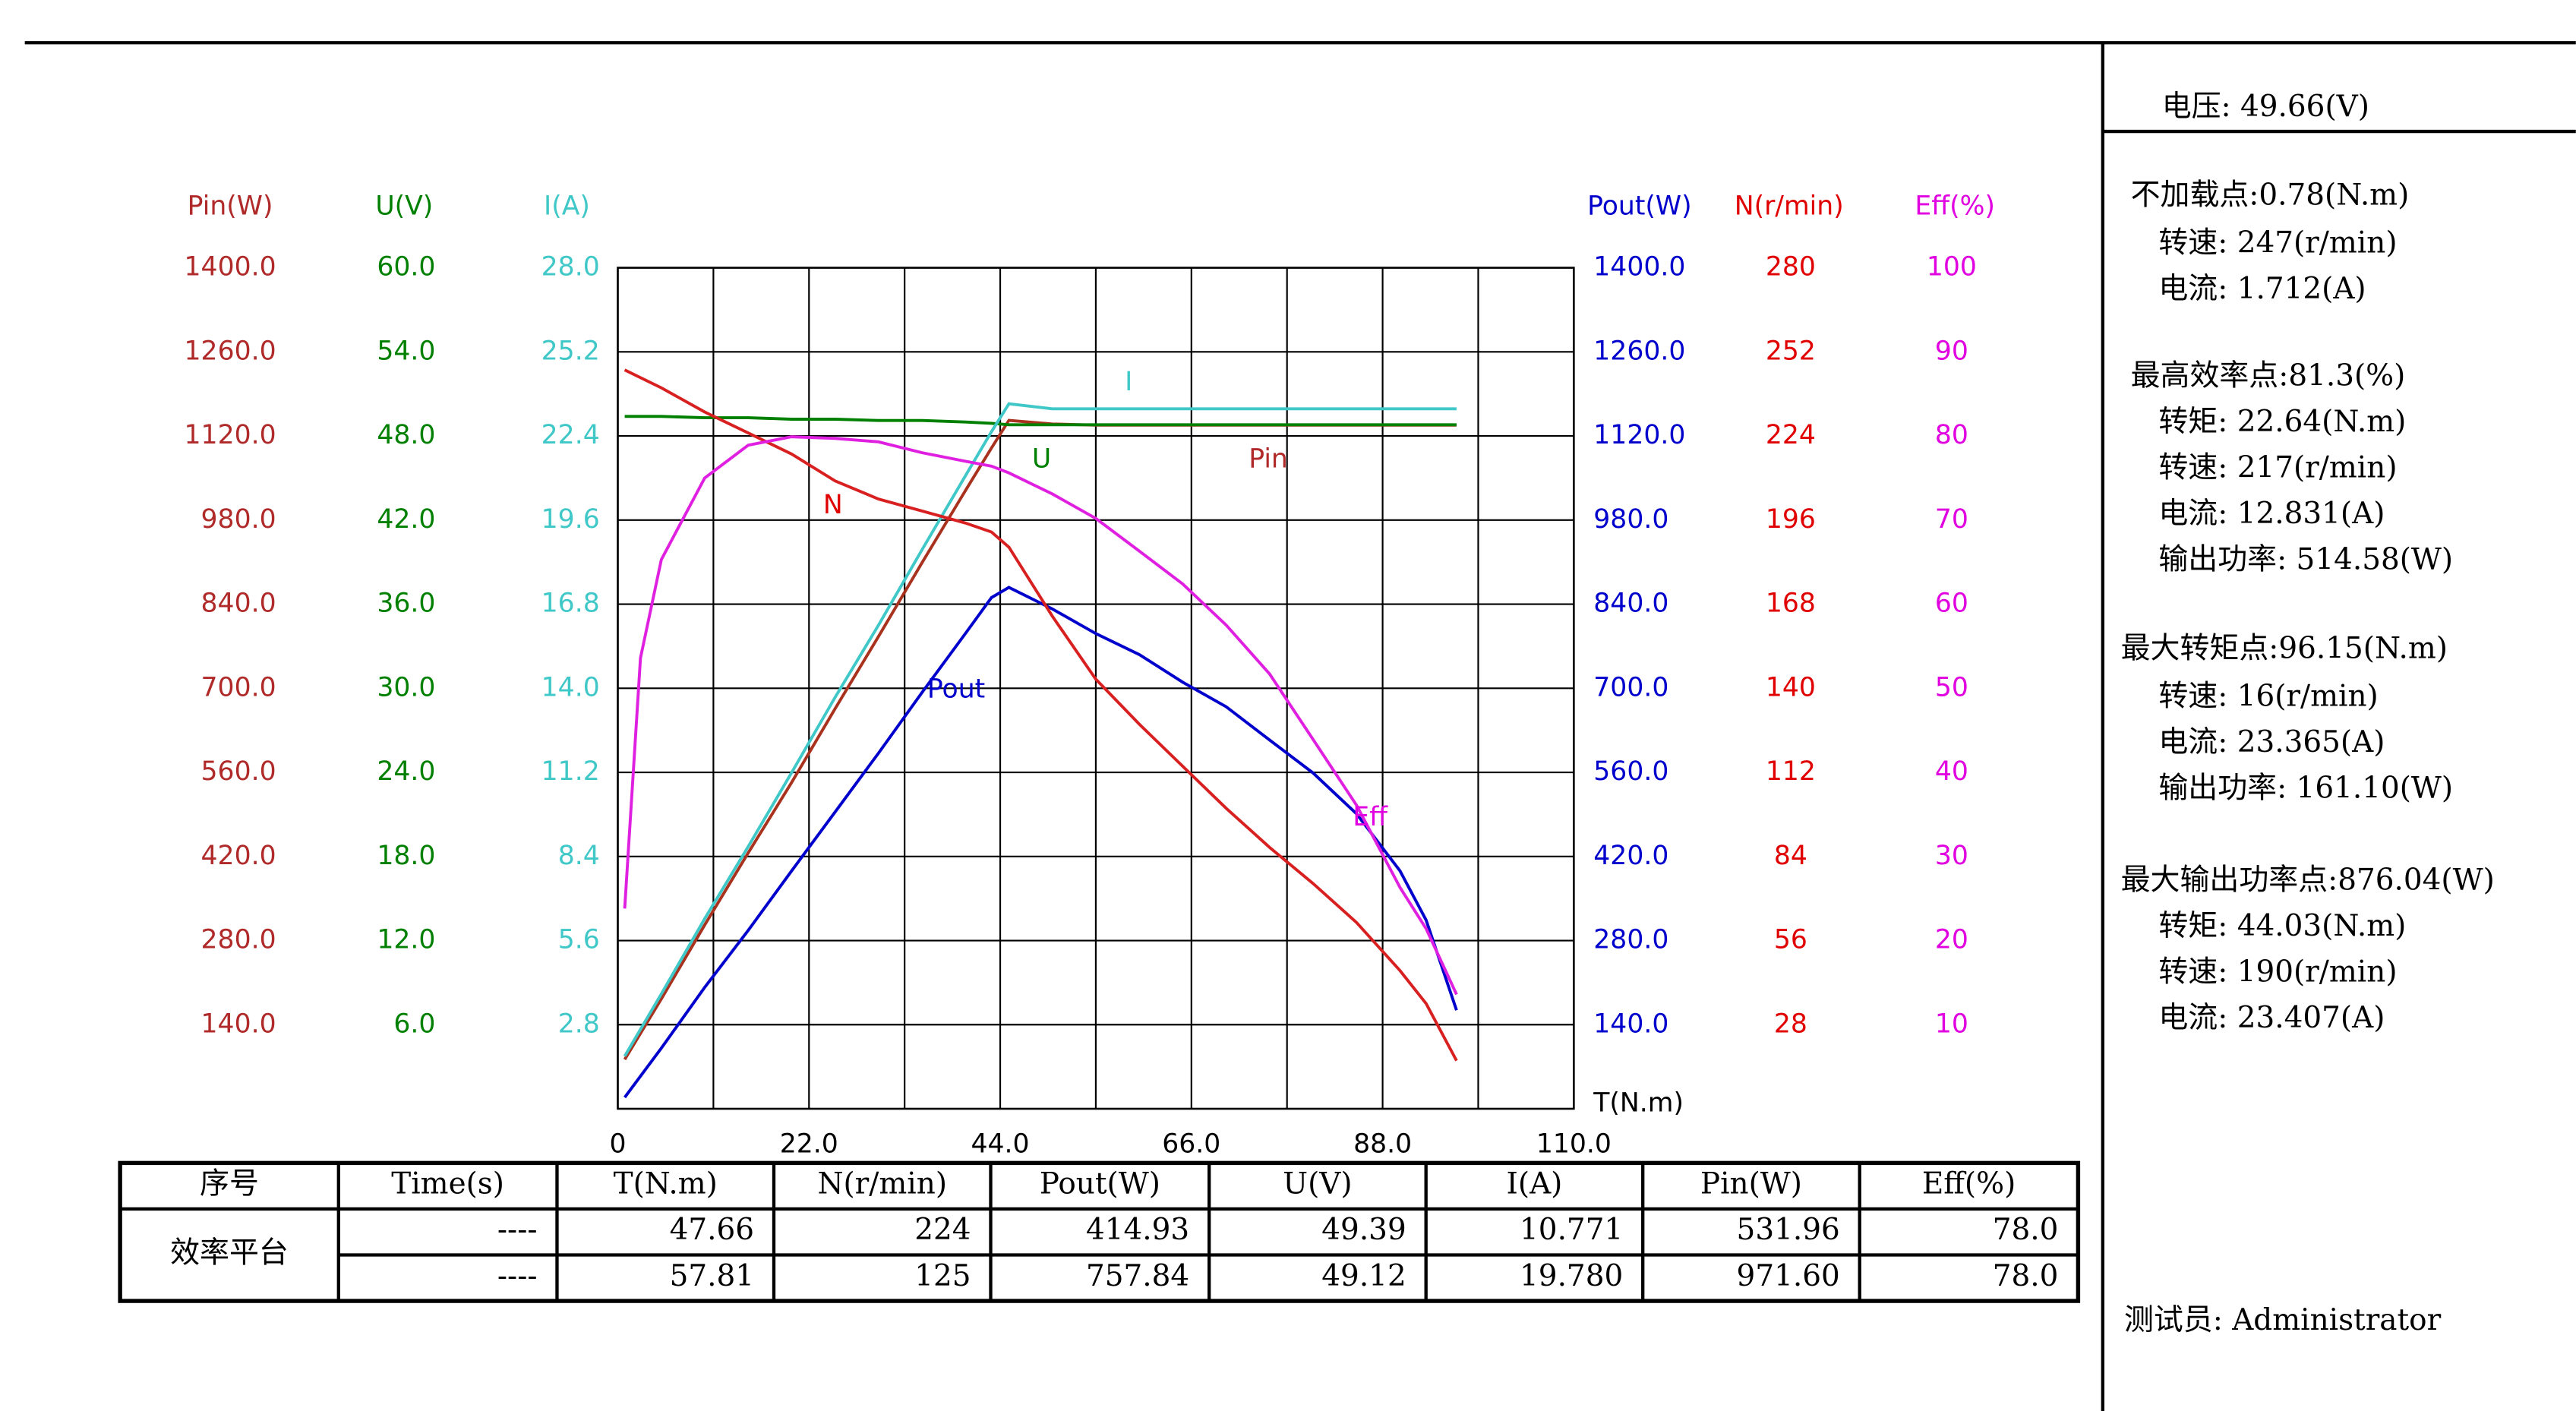 Image resolution: width=2576 pixels, height=1411 pixels. What do you see at coordinates (1571, 1230) in the screenshot?
I see `table-cell: 10.771` at bounding box center [1571, 1230].